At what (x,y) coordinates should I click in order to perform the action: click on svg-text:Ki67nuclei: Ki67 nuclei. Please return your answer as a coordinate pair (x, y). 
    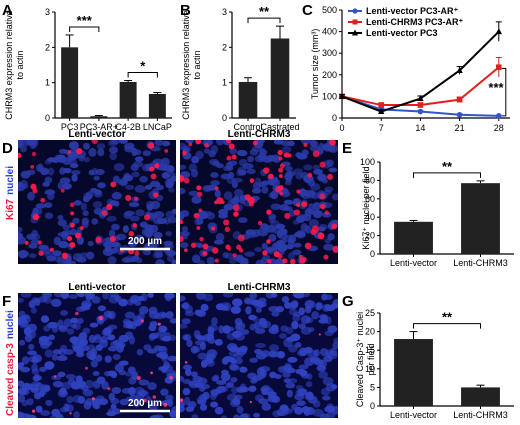
    Looking at the image, I should click on (10, 193).